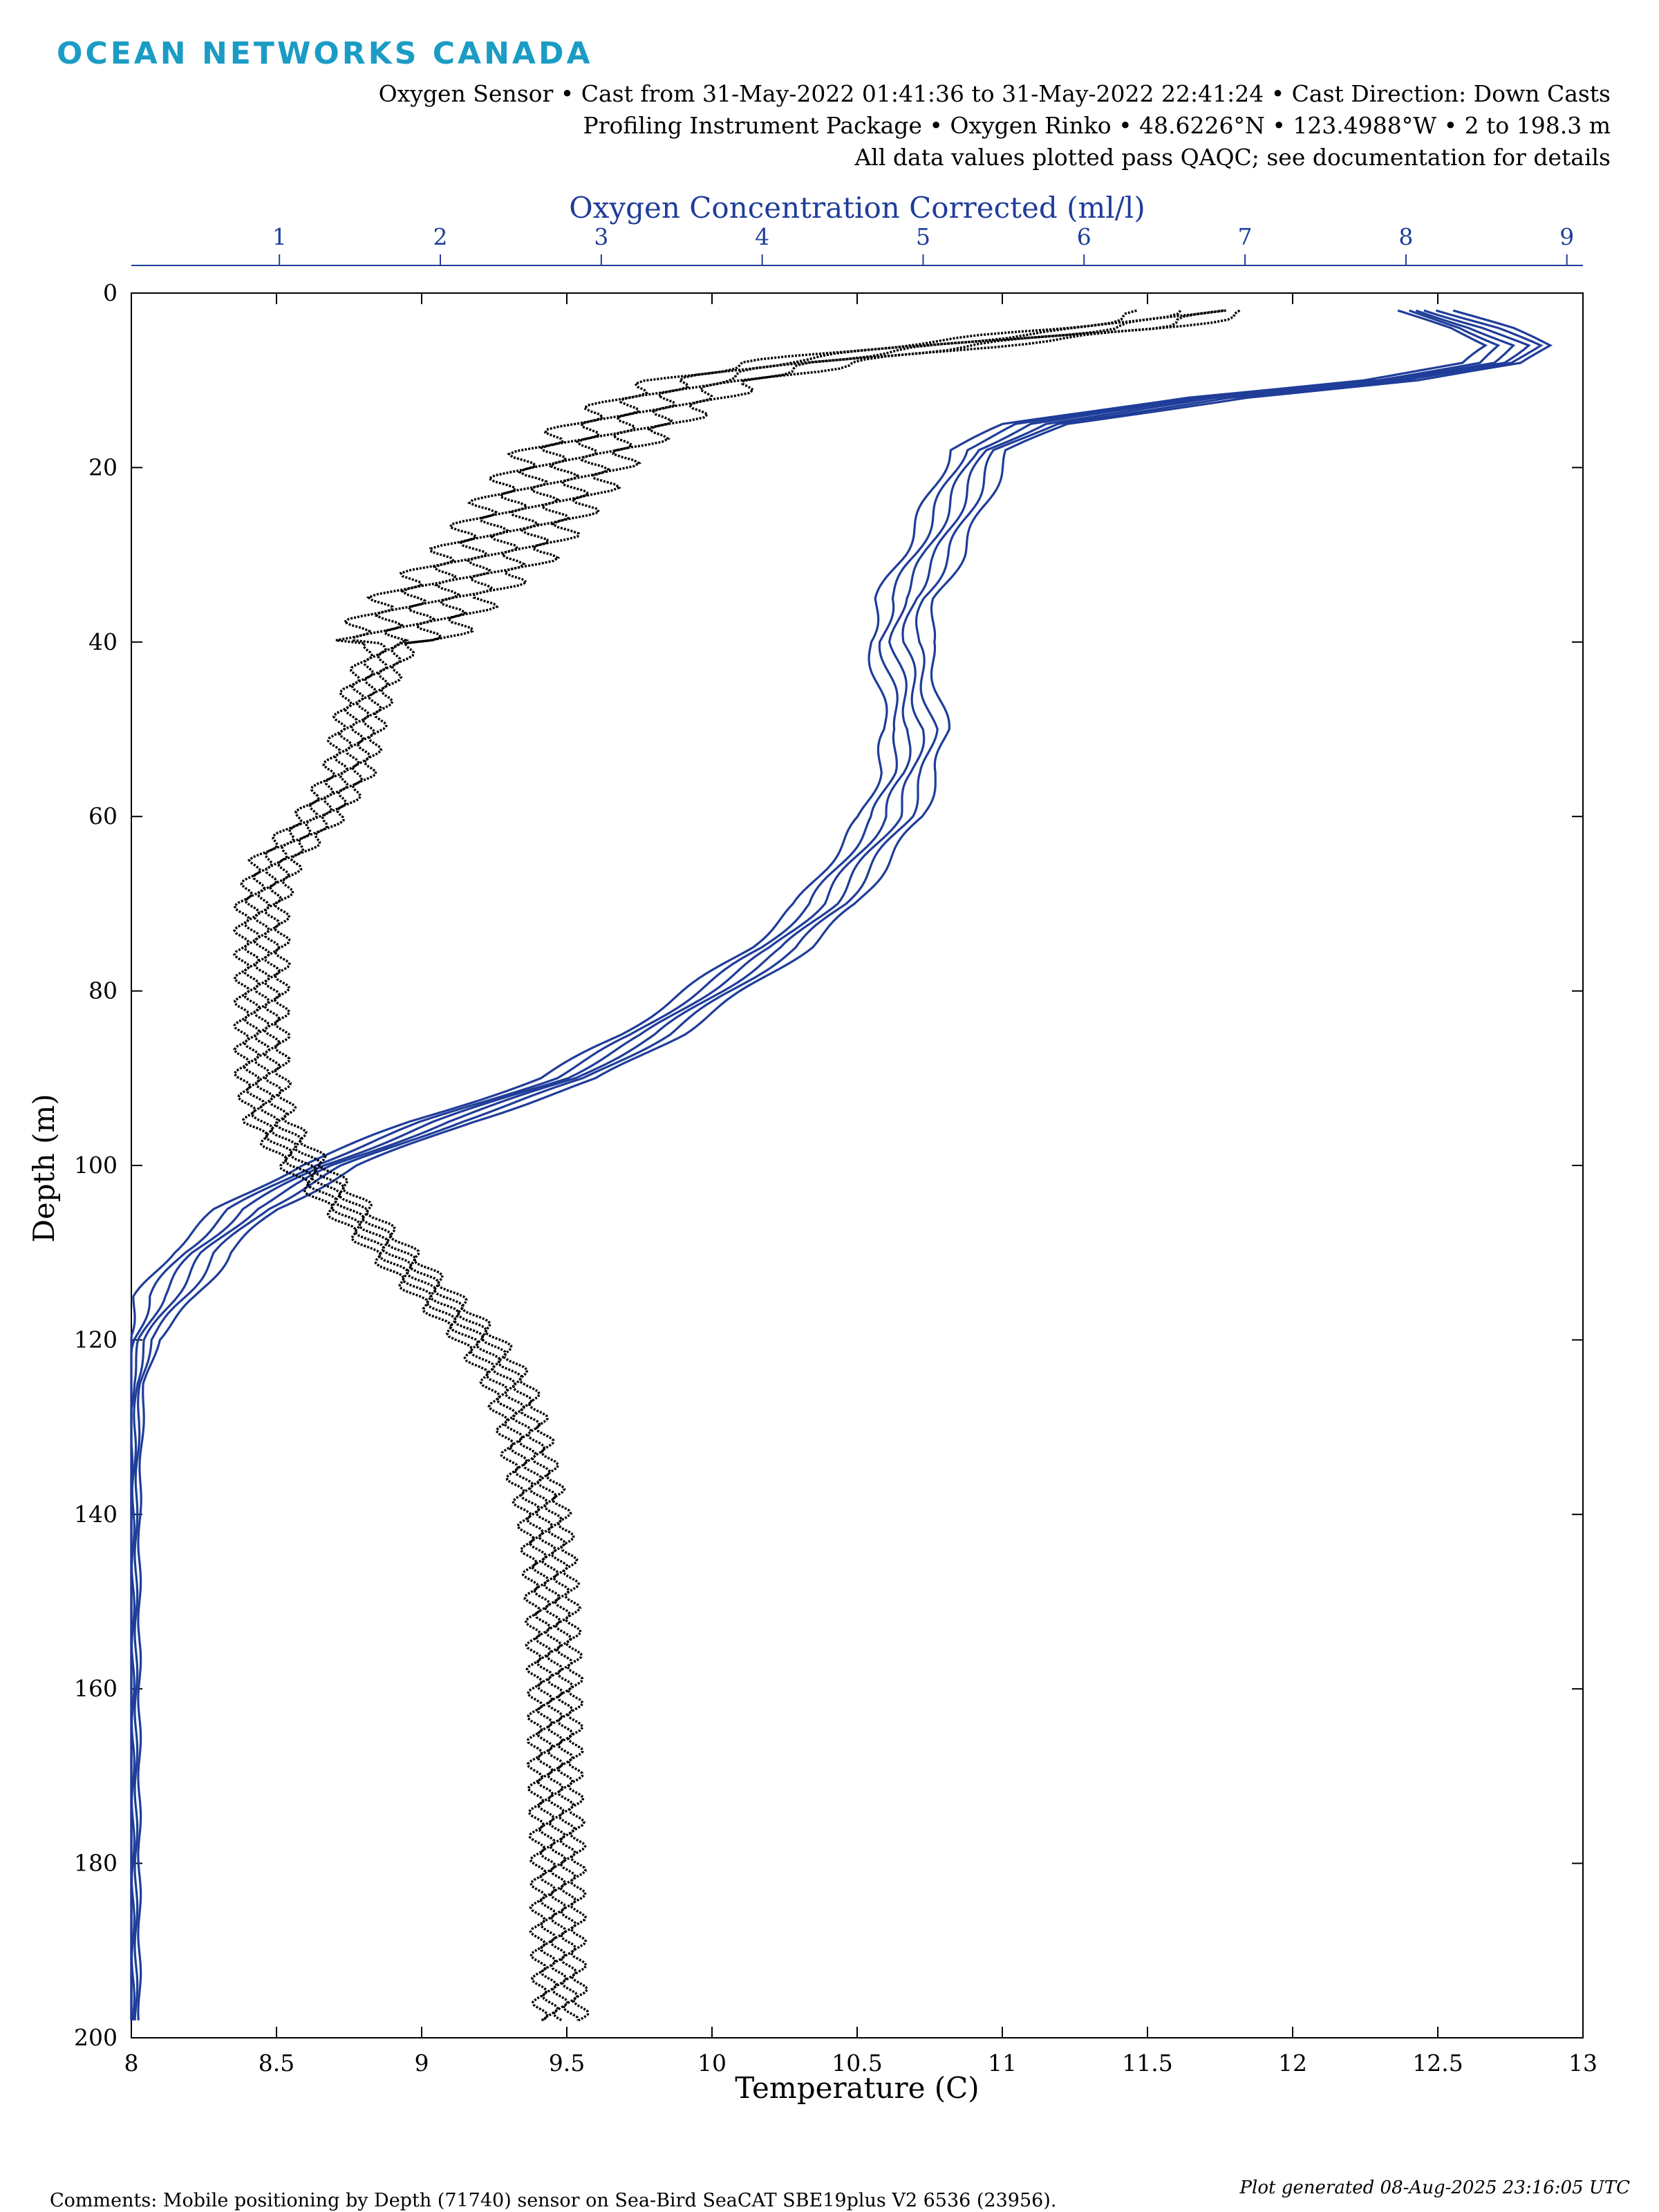  What do you see at coordinates (96, 1166) in the screenshot?
I see `y-tick-label: 100` at bounding box center [96, 1166].